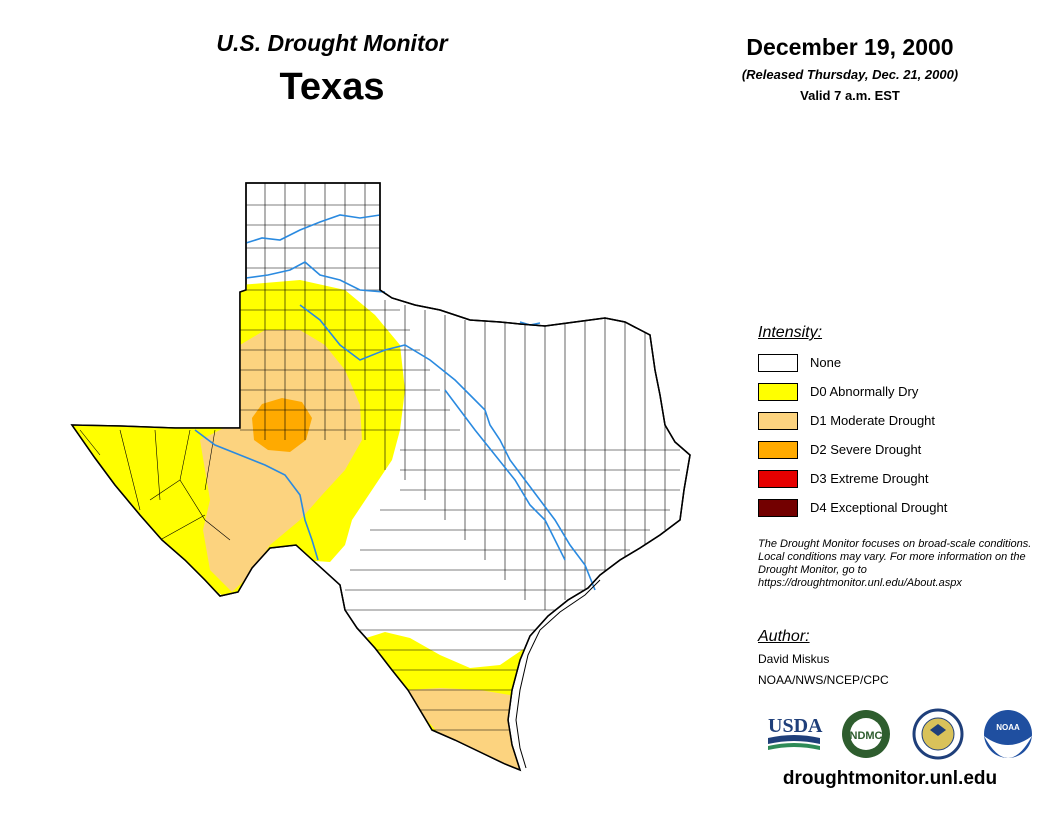 The image size is (1056, 816). What do you see at coordinates (900, 734) in the screenshot?
I see `agency-logos: USDA NDMC NOAA` at bounding box center [900, 734].